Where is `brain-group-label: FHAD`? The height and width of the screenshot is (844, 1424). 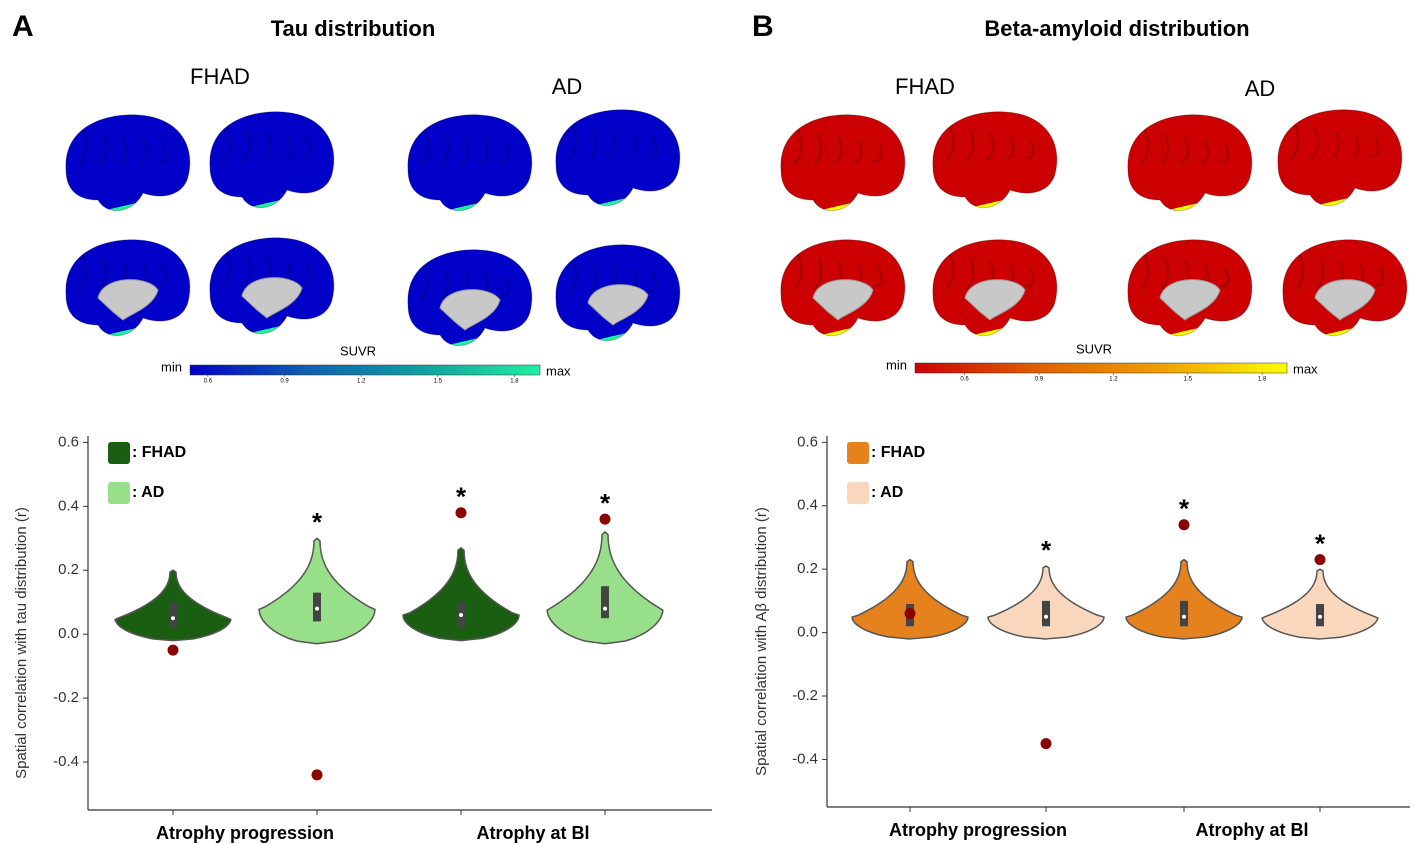 brain-group-label: FHAD is located at coordinates (220, 76).